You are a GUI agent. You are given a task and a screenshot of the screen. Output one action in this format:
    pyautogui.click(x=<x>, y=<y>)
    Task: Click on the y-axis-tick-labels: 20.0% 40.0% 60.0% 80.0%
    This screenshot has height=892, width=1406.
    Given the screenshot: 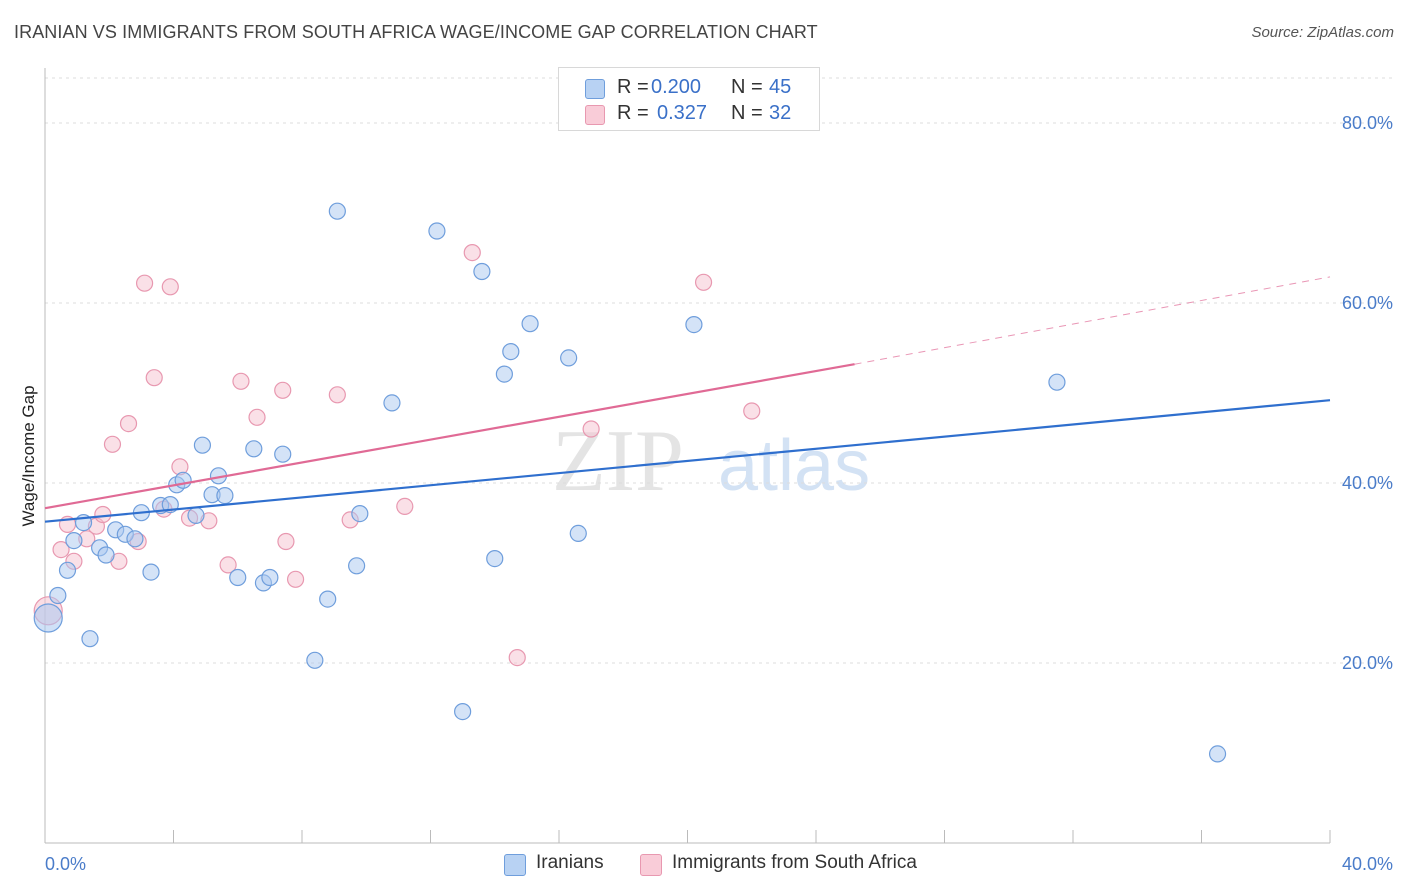 What is the action you would take?
    pyautogui.click(x=1367, y=393)
    